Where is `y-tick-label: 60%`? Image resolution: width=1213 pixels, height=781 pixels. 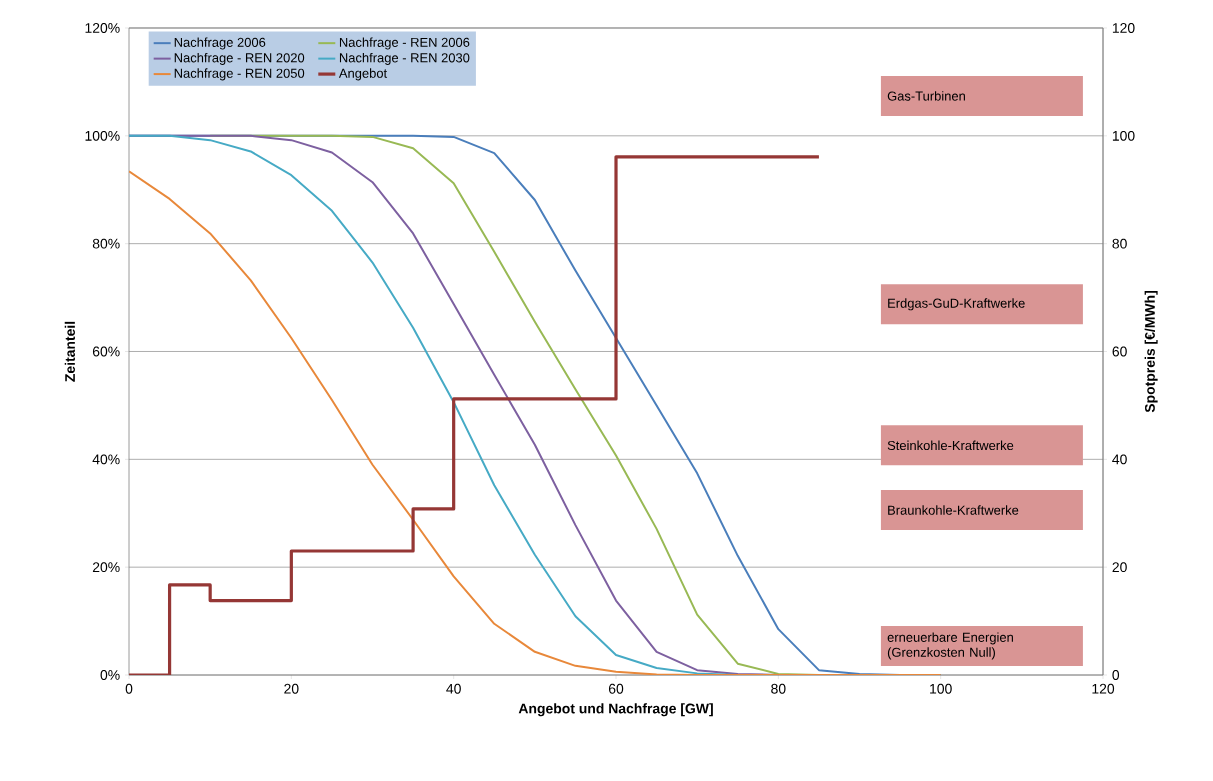
y-tick-label: 60% is located at coordinates (106, 351).